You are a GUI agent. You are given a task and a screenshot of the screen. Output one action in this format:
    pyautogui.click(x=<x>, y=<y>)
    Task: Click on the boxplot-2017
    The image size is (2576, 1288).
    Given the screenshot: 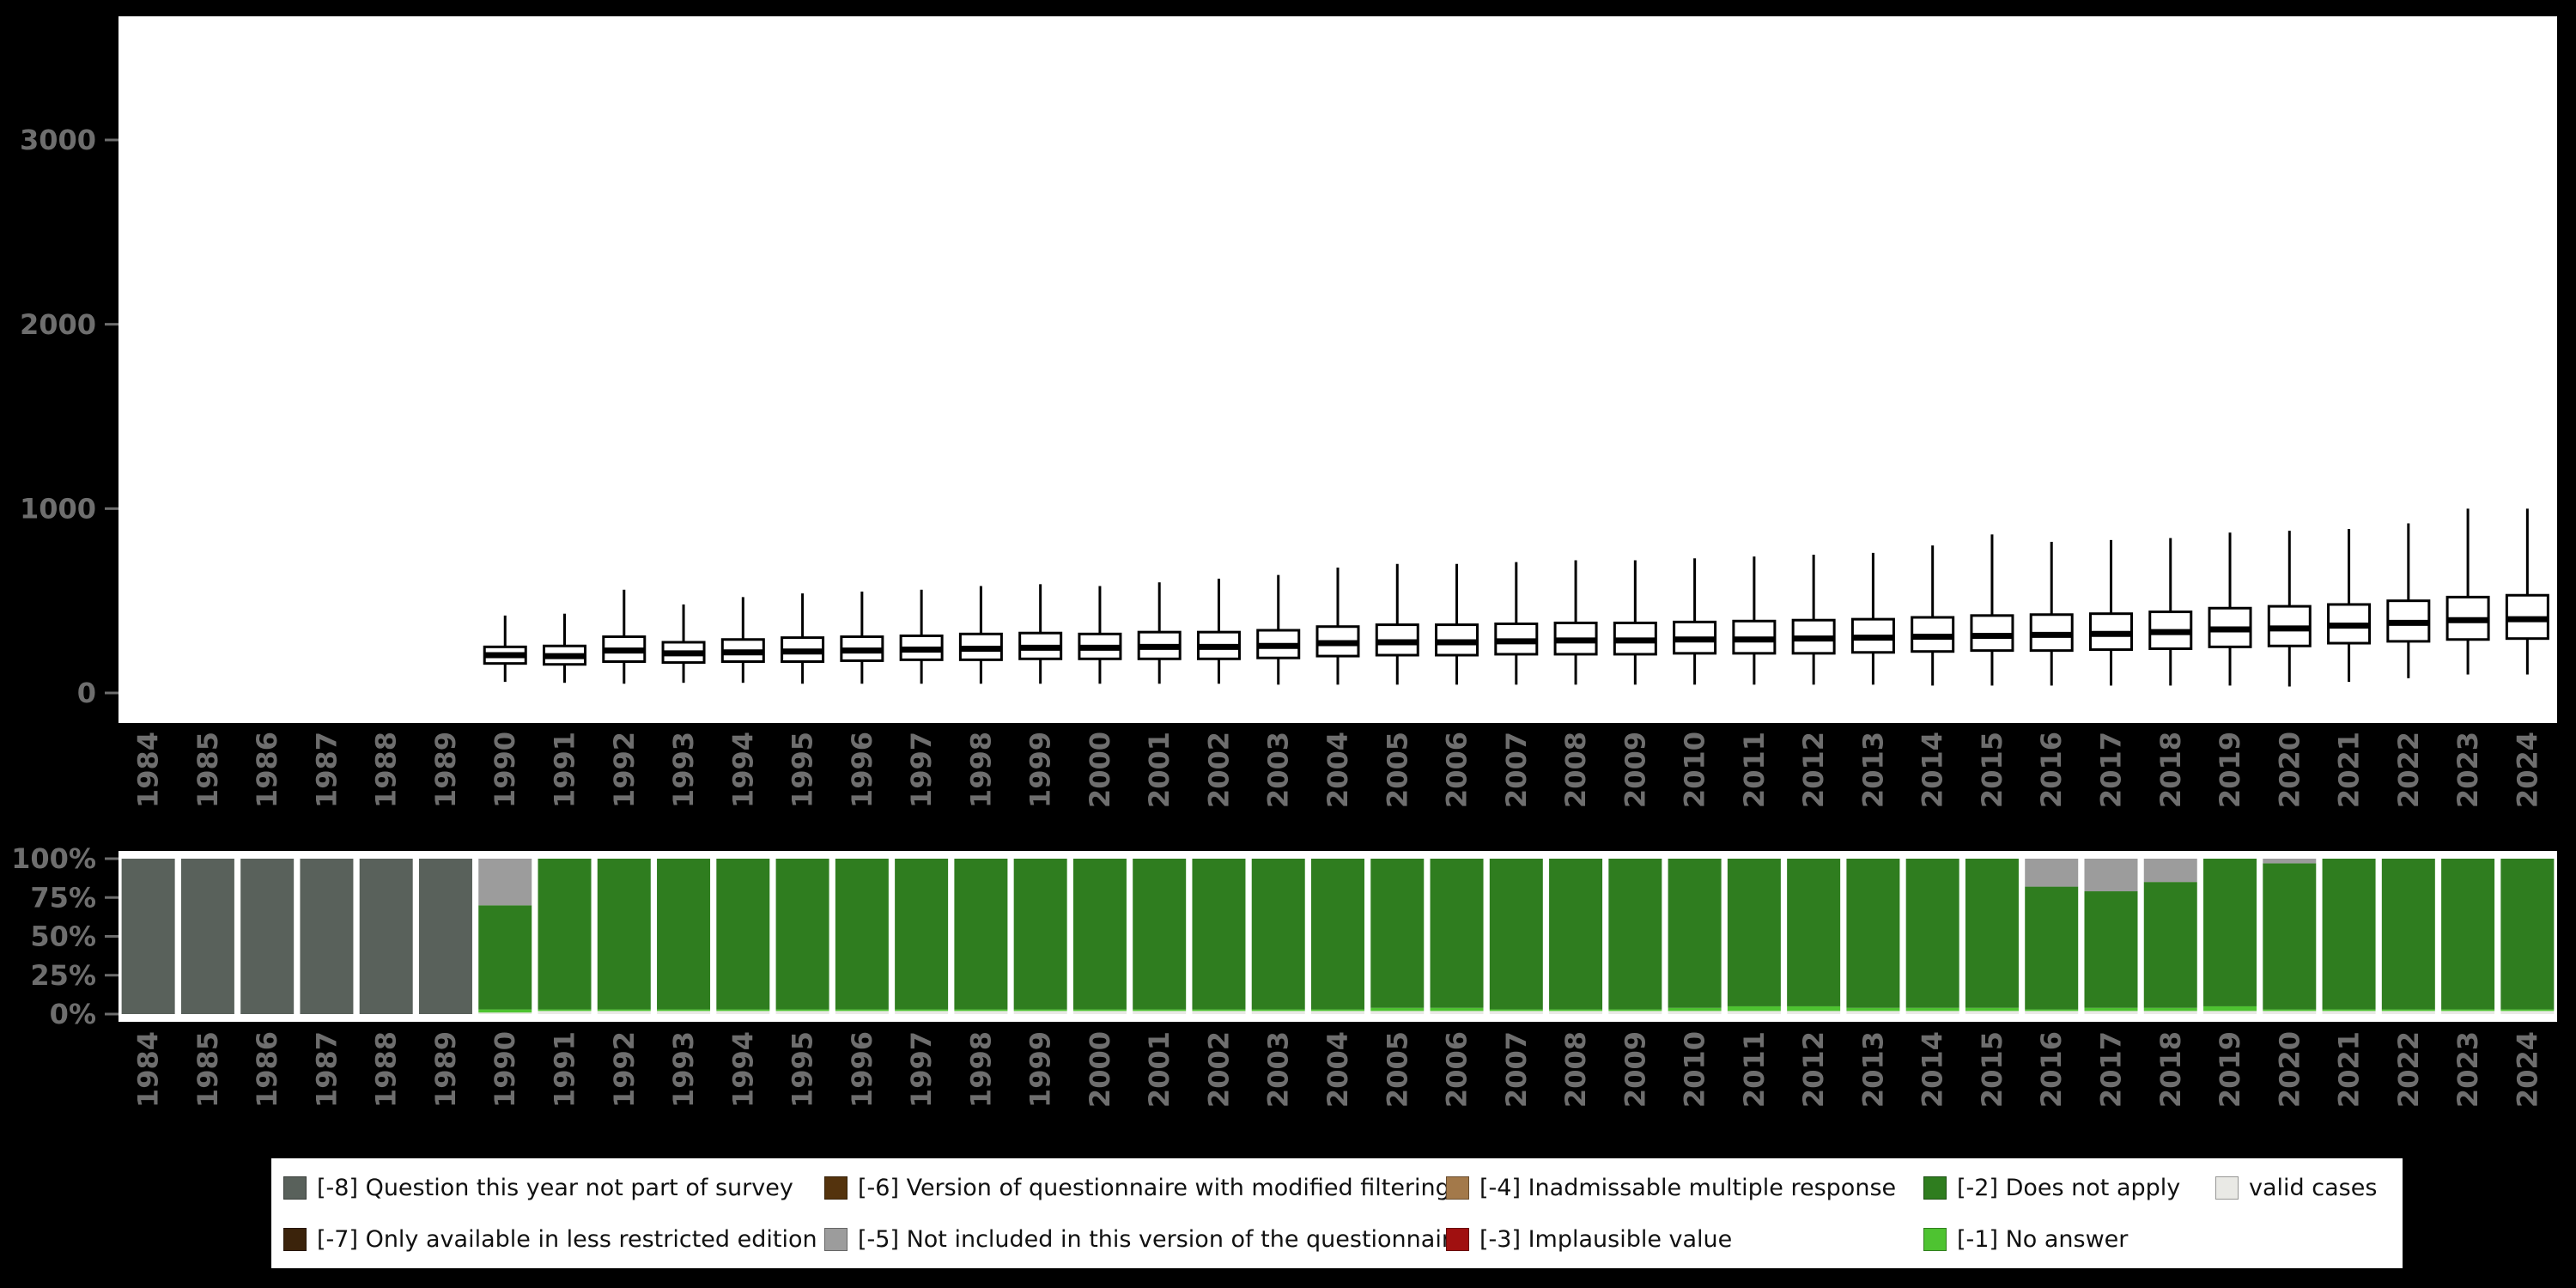 What is the action you would take?
    pyautogui.click(x=2111, y=612)
    